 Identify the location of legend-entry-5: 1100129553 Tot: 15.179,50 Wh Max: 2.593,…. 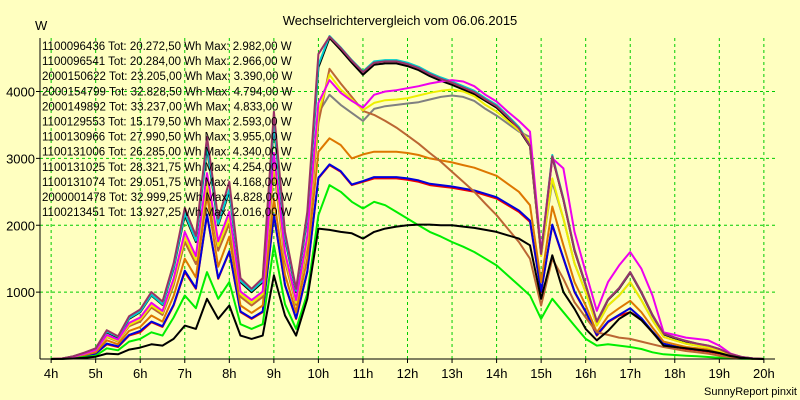
(167, 123).